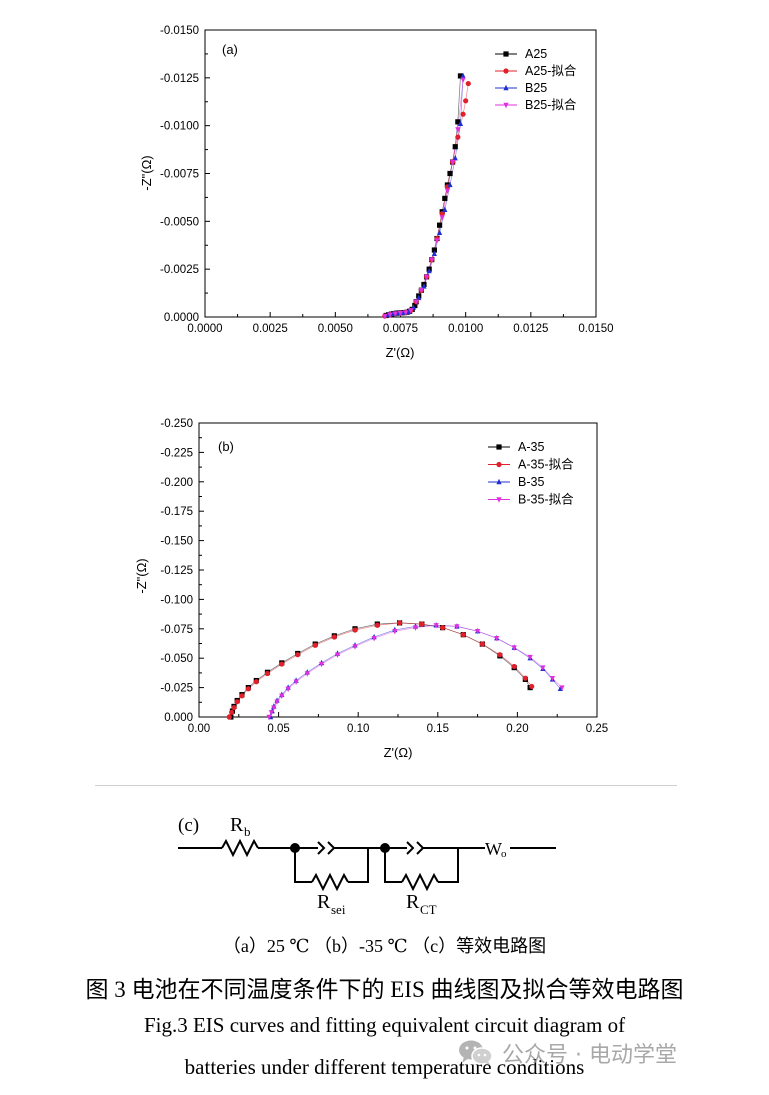 The height and width of the screenshot is (1095, 769). What do you see at coordinates (176, 542) in the screenshot?
I see `y-tick-label: -0.150` at bounding box center [176, 542].